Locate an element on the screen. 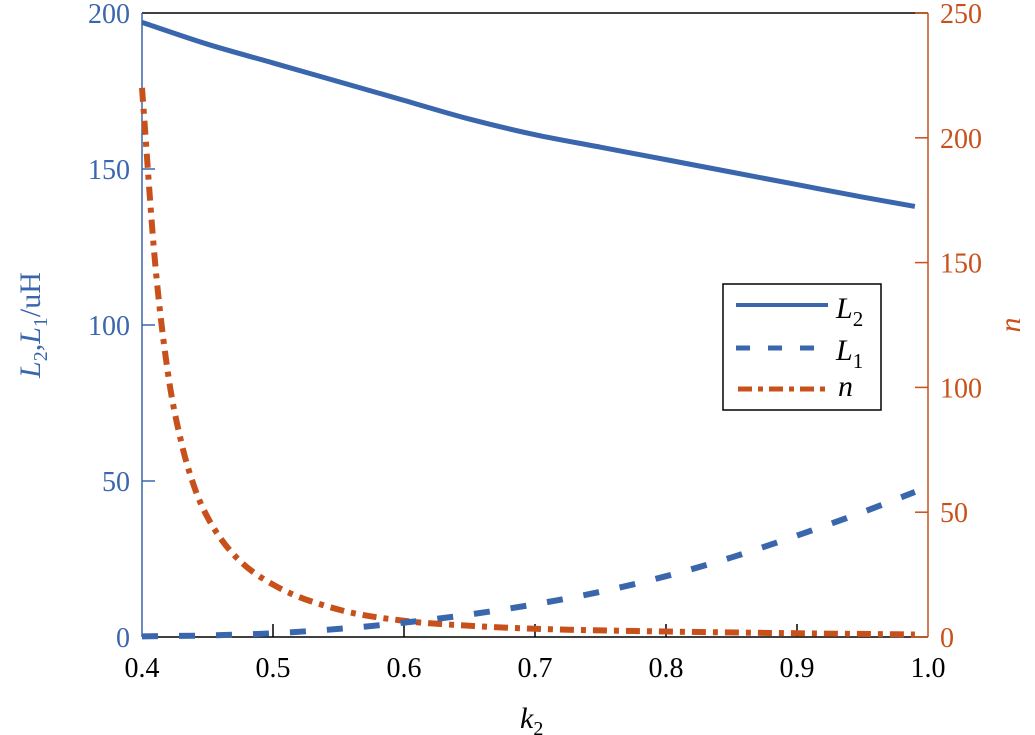 The height and width of the screenshot is (735, 1035). x-tick-label: 0.9 is located at coordinates (797, 668).